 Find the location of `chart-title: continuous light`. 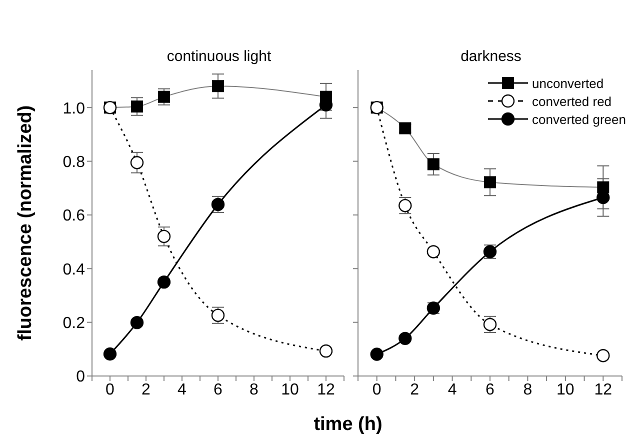

chart-title: continuous light is located at coordinates (219, 57).